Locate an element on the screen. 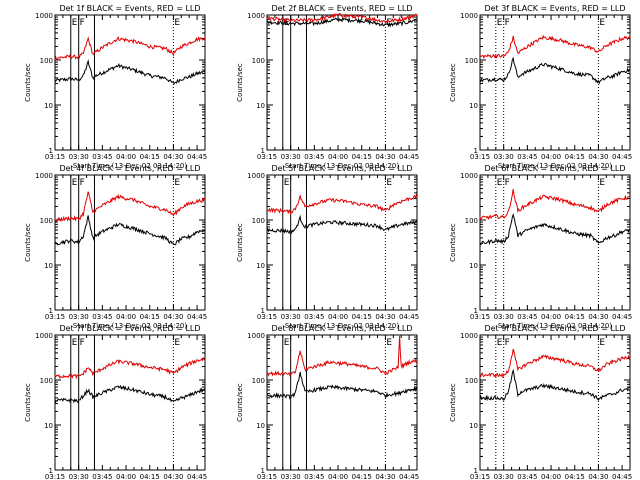 The height and width of the screenshot is (480, 640). panel-title: Det 8f BLACK = Events, RED = LLD is located at coordinates (341, 328).